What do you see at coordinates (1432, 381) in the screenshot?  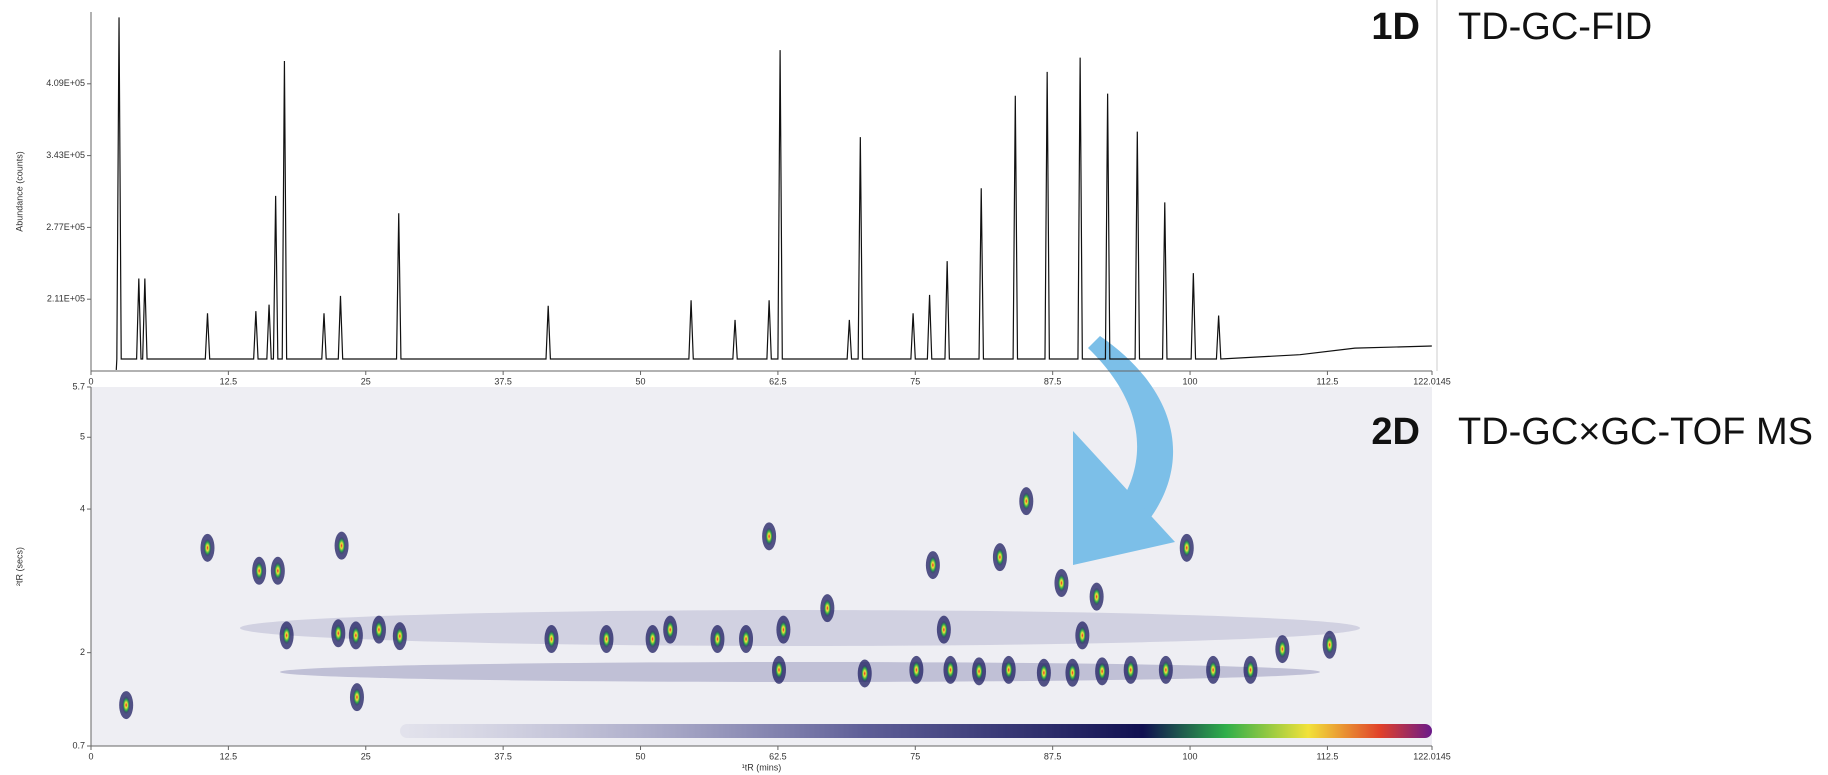 I see `x-tick-label: 122.0145` at bounding box center [1432, 381].